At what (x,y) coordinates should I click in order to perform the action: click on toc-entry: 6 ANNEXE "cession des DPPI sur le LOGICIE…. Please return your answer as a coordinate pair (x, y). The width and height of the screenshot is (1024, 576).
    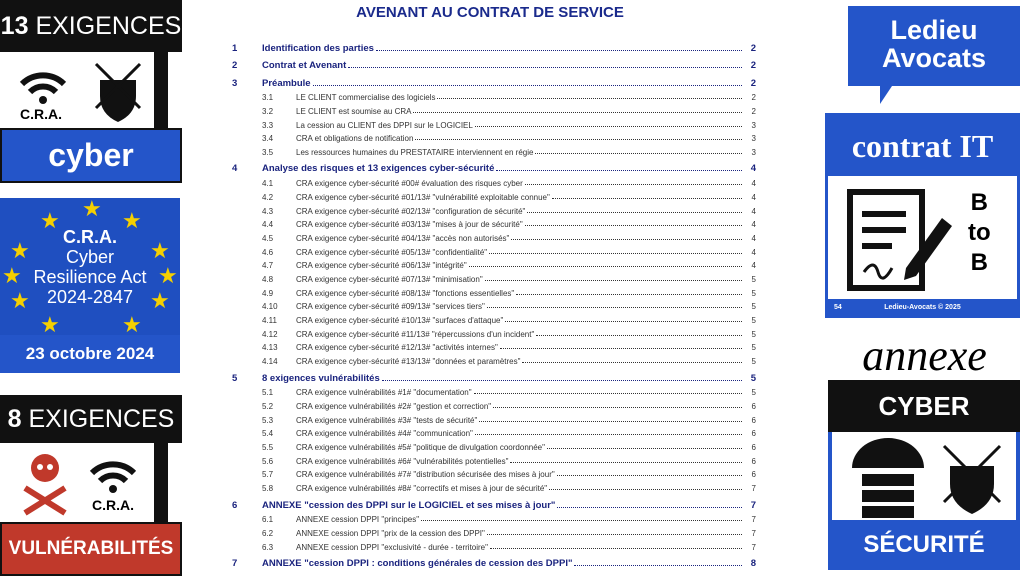
    Looking at the image, I should click on (492, 502).